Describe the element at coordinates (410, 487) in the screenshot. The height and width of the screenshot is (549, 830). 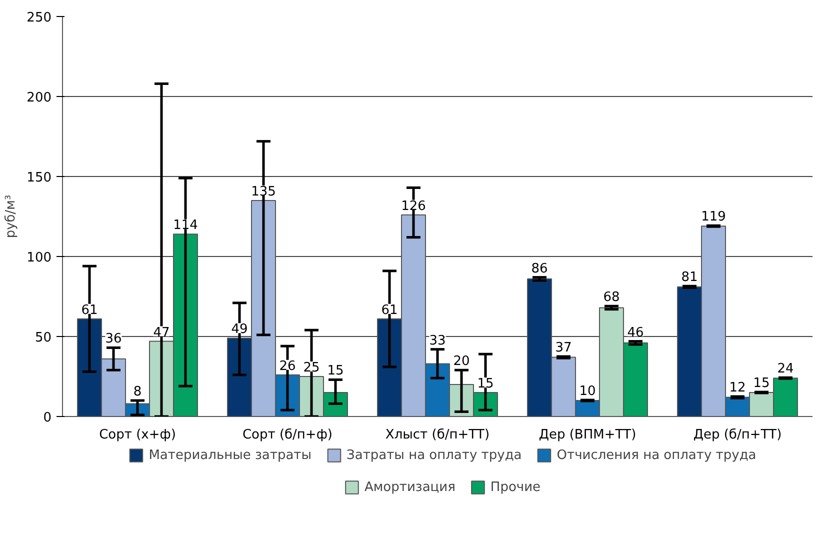
I see `legend-label: Амортизация` at that location.